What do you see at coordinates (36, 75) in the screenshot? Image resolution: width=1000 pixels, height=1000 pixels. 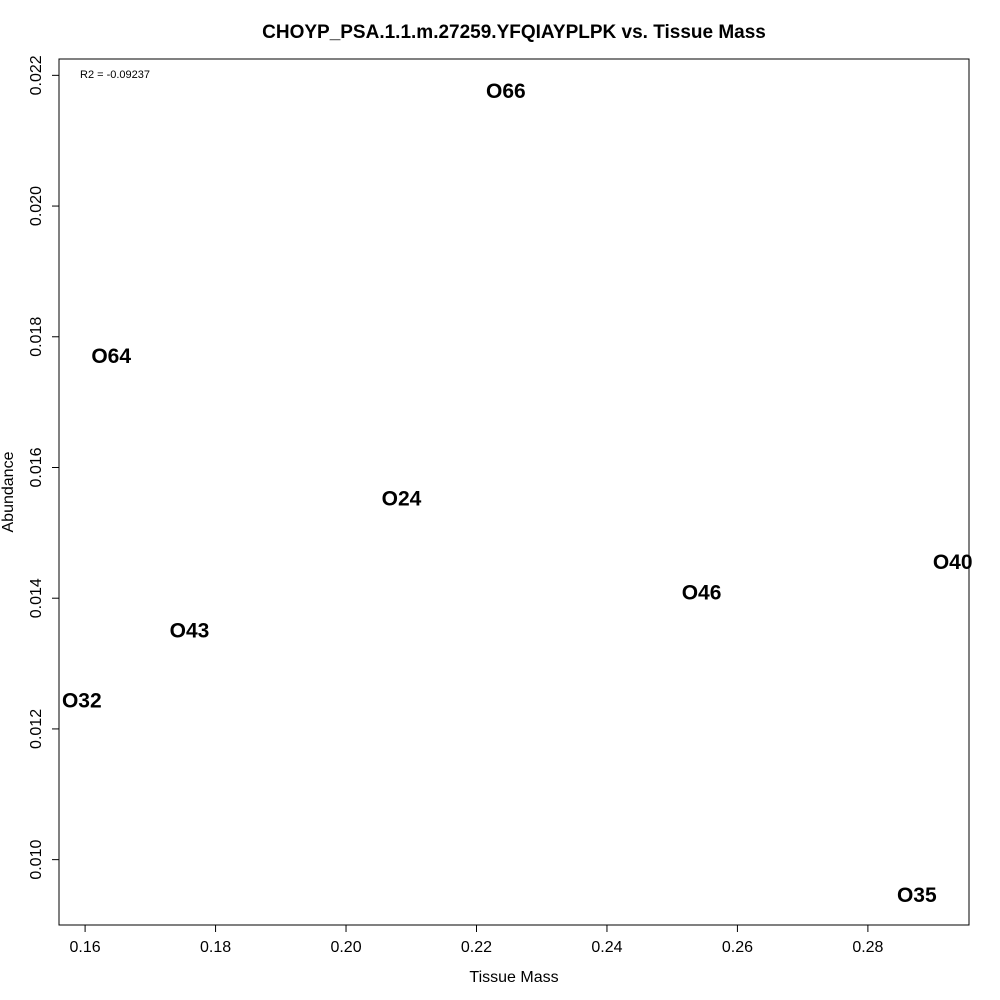 I see `y-tick-label: 0.022` at bounding box center [36, 75].